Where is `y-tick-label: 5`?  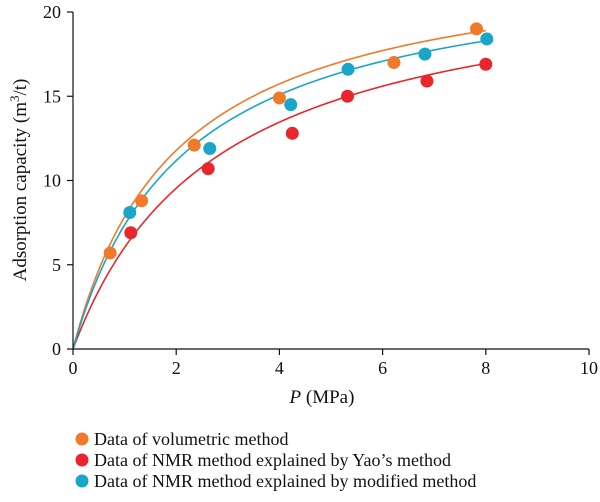 y-tick-label: 5 is located at coordinates (56, 265).